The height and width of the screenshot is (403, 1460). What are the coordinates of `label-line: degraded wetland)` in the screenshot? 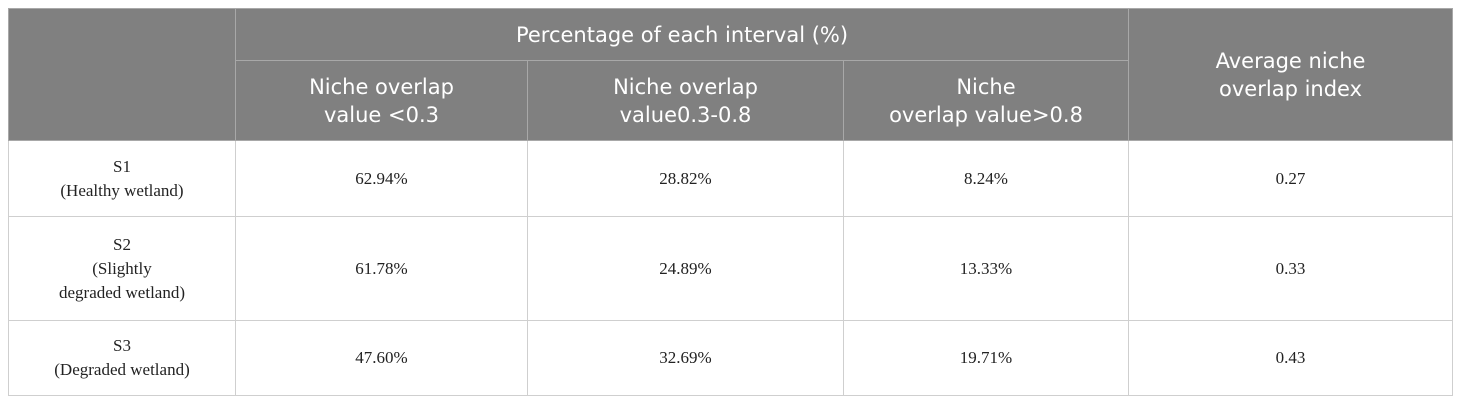 It's located at (122, 292).